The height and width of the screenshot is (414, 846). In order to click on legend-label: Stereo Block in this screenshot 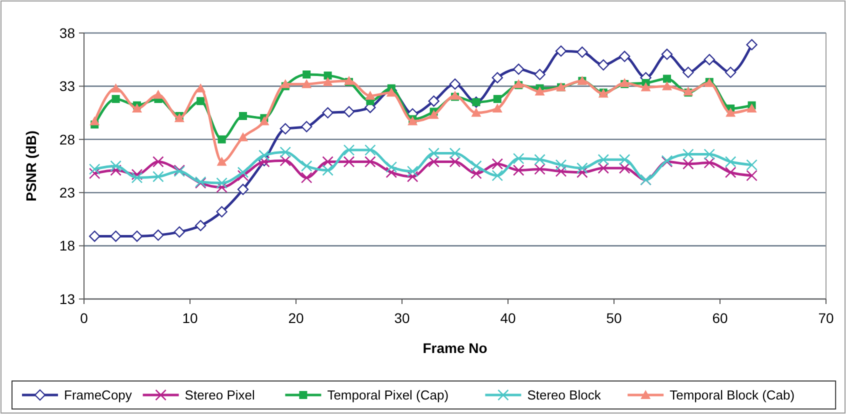, I will do `click(564, 395)`.